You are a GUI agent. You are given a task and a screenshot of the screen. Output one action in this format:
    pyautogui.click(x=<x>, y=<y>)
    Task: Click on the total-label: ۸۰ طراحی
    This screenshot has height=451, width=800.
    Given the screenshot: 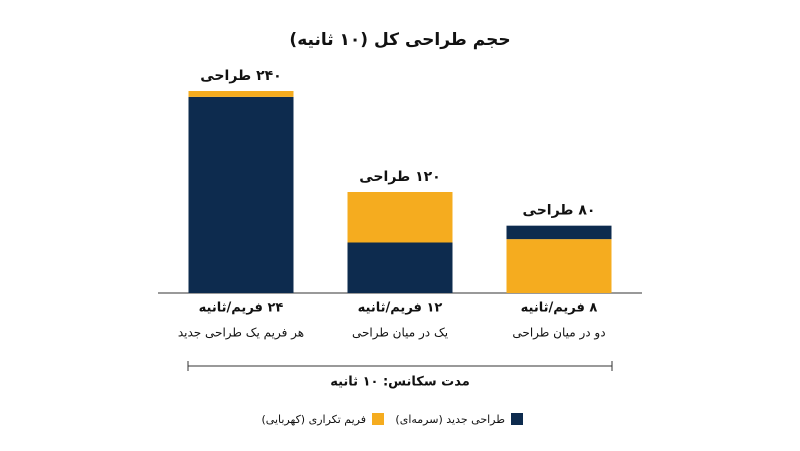 What is the action you would take?
    pyautogui.click(x=559, y=211)
    